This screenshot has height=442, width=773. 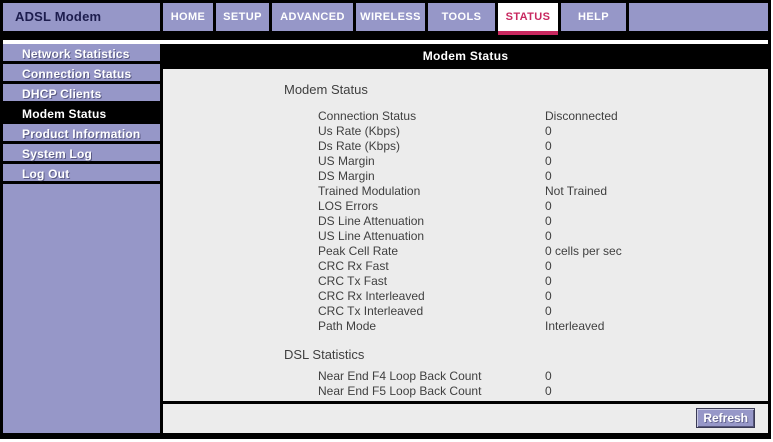 What do you see at coordinates (543, 191) in the screenshot?
I see `status-row: Trained Modulation Not Trained` at bounding box center [543, 191].